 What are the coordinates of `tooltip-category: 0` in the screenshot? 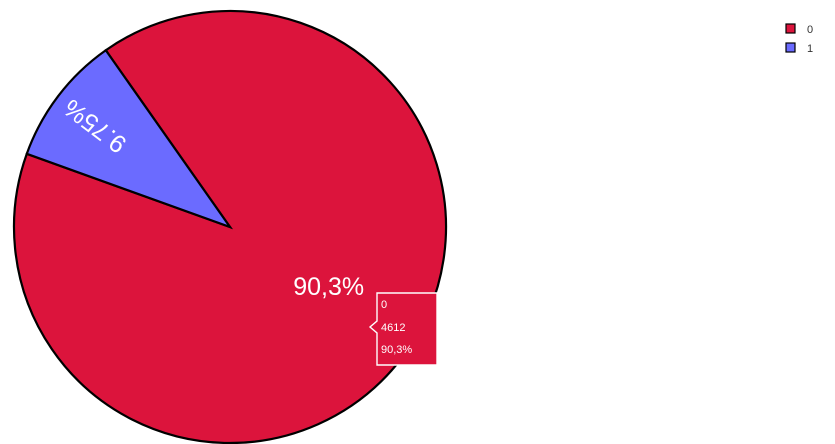 It's located at (384, 305).